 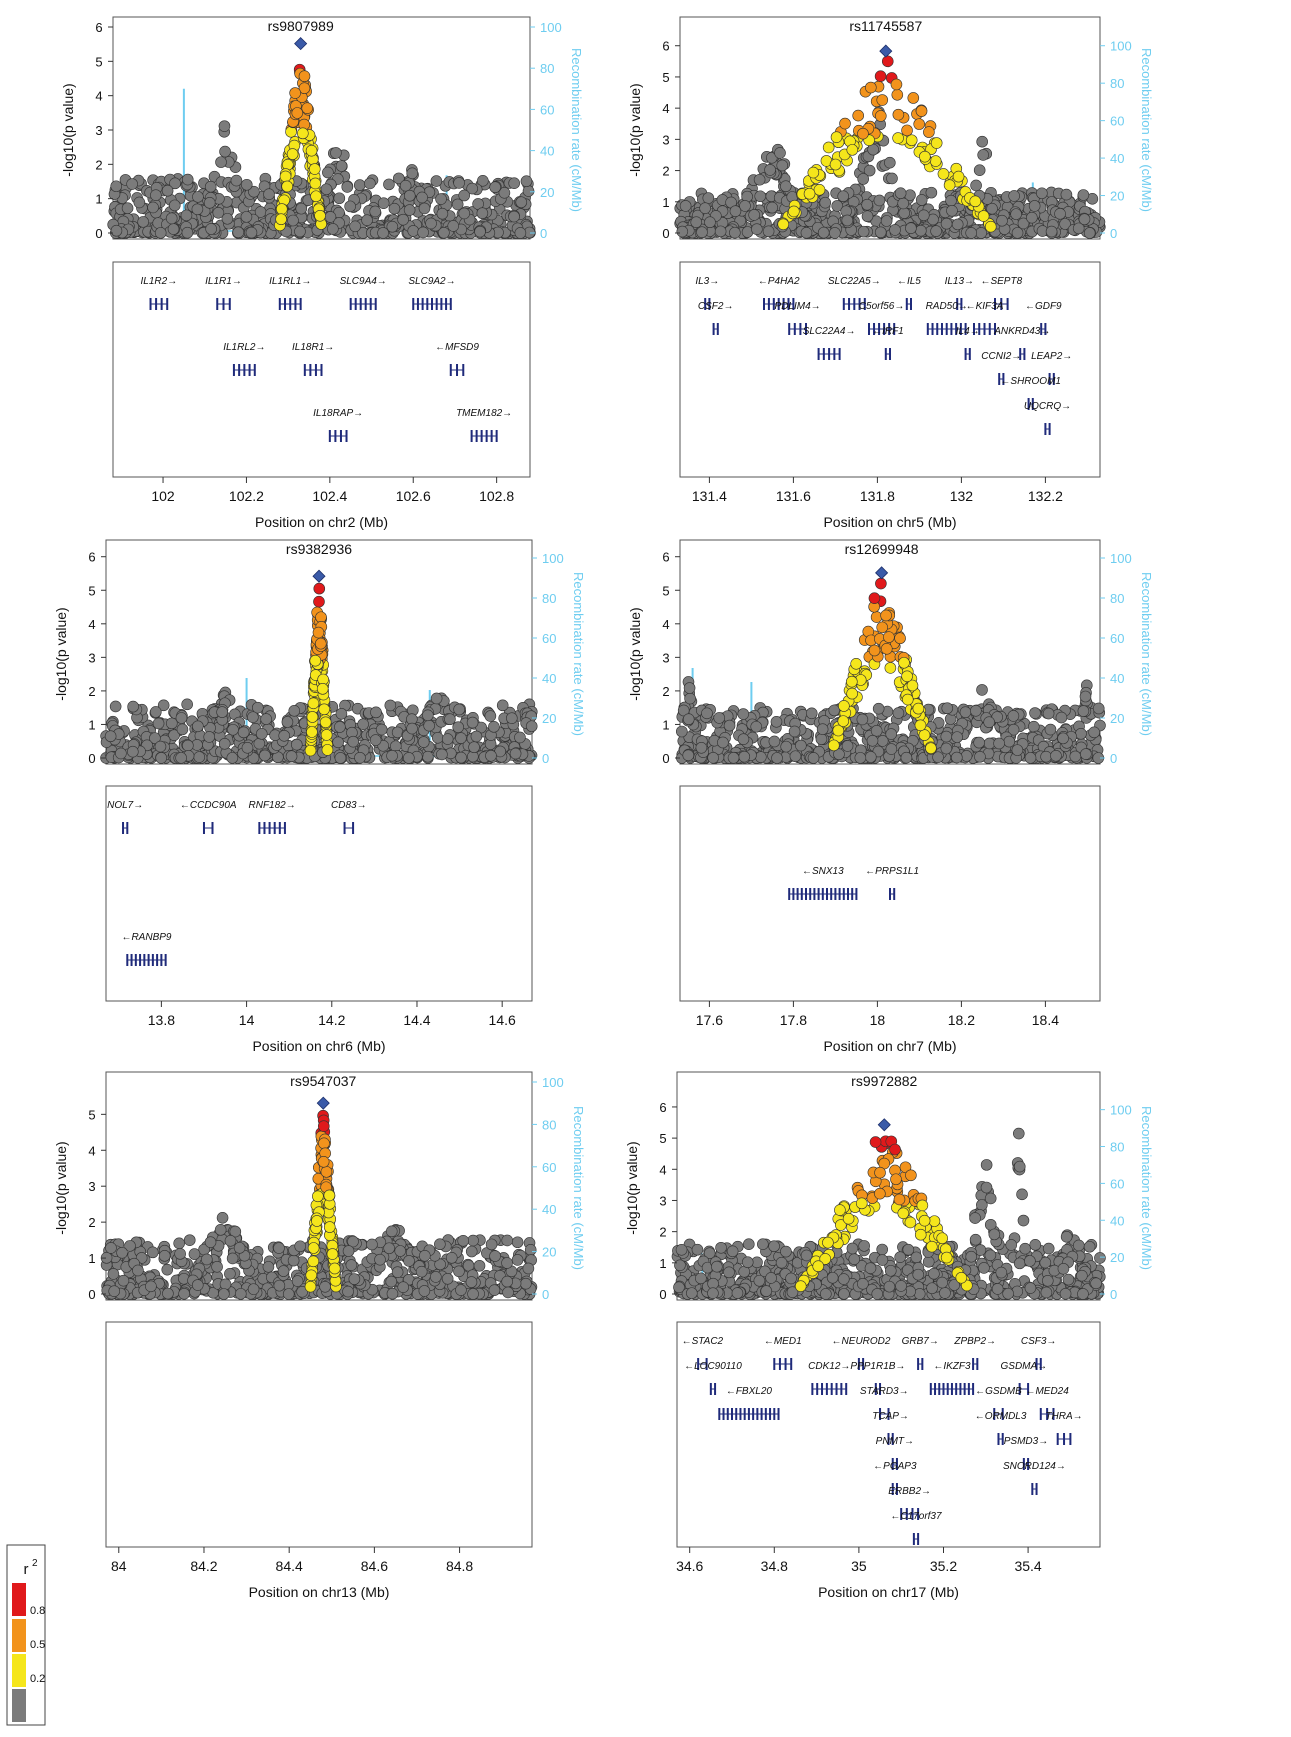 What do you see at coordinates (331, 1020) in the screenshot?
I see `x-tick-label: 14.2` at bounding box center [331, 1020].